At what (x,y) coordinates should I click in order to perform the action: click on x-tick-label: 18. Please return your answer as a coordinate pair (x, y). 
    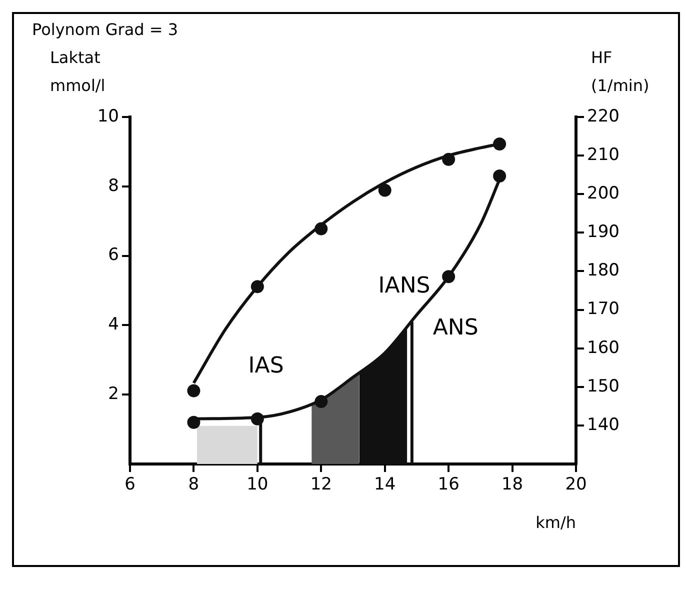
    Looking at the image, I should click on (512, 484).